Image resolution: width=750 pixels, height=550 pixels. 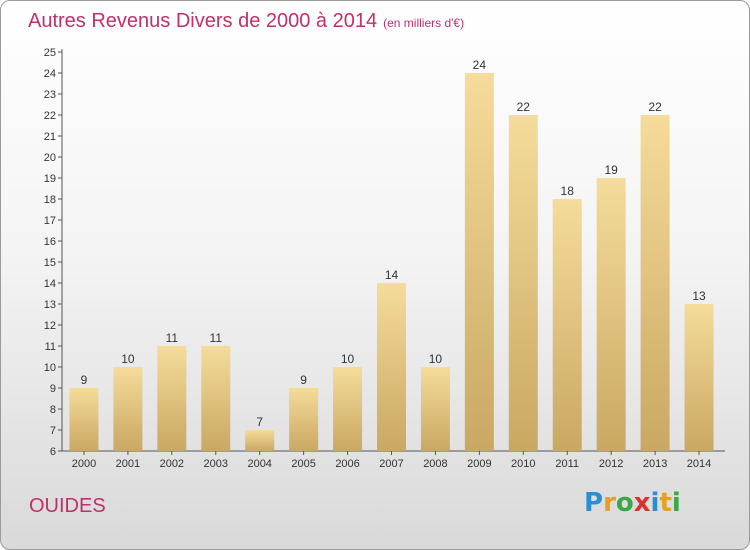 I want to click on y-tick-label: 9, so click(x=53, y=389).